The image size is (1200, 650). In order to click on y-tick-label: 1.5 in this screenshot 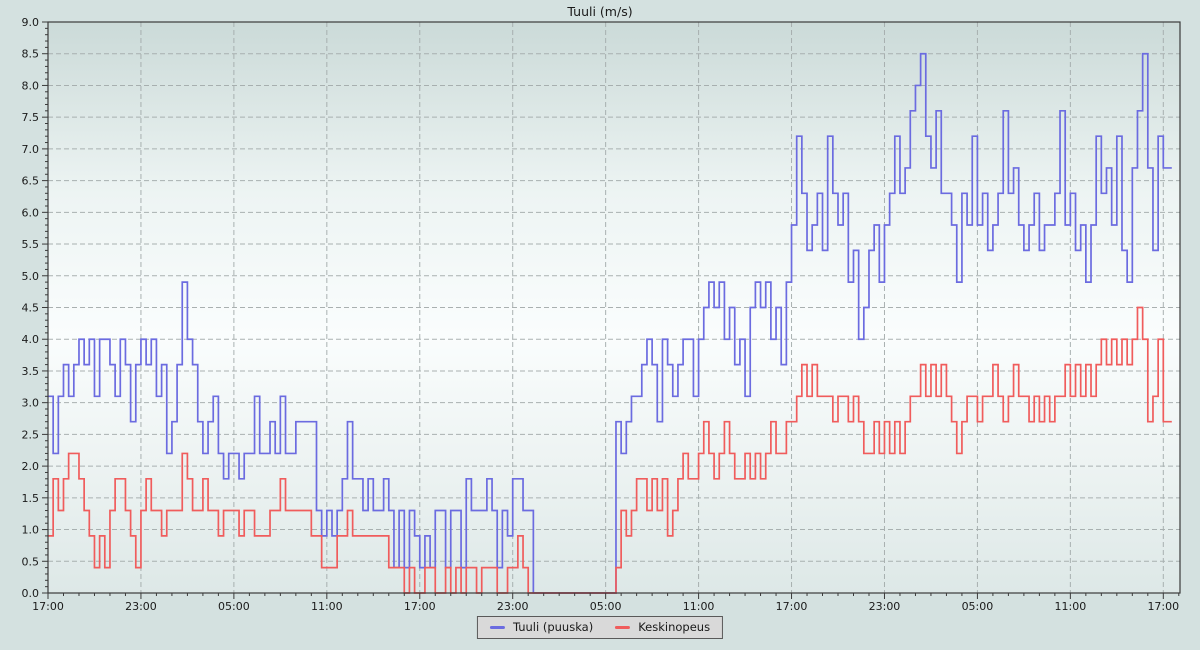, I will do `click(31, 498)`.